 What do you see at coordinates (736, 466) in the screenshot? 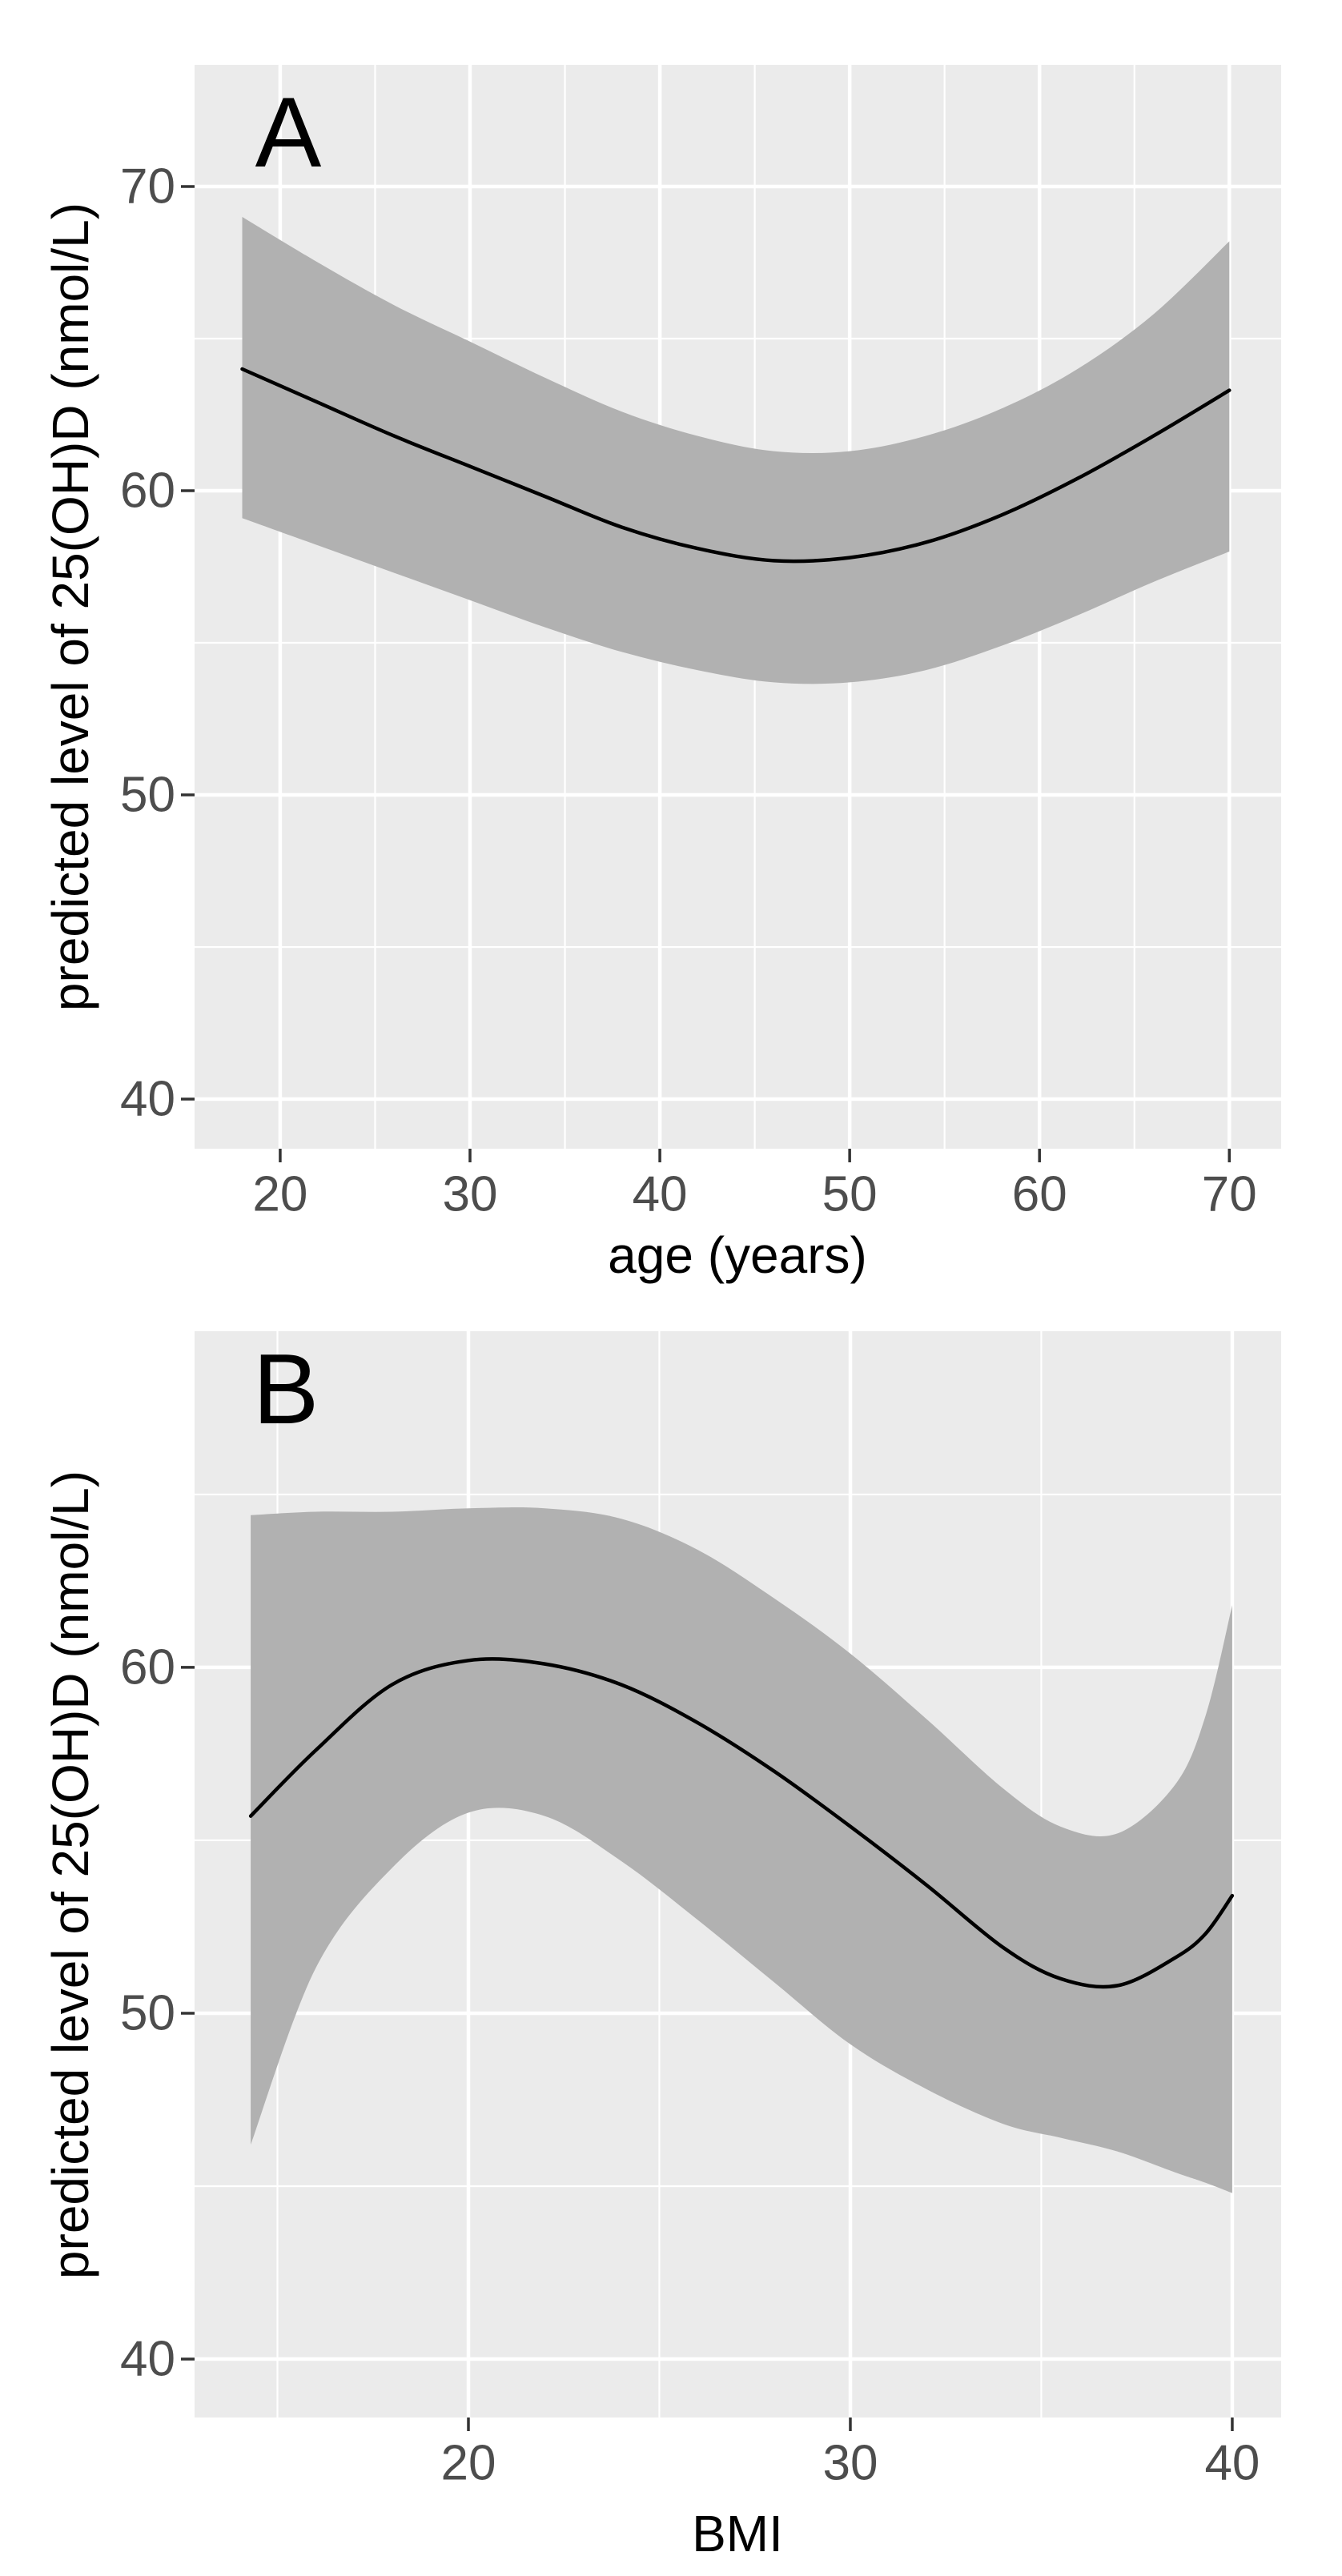
I see `panel-a-smooth-line` at bounding box center [736, 466].